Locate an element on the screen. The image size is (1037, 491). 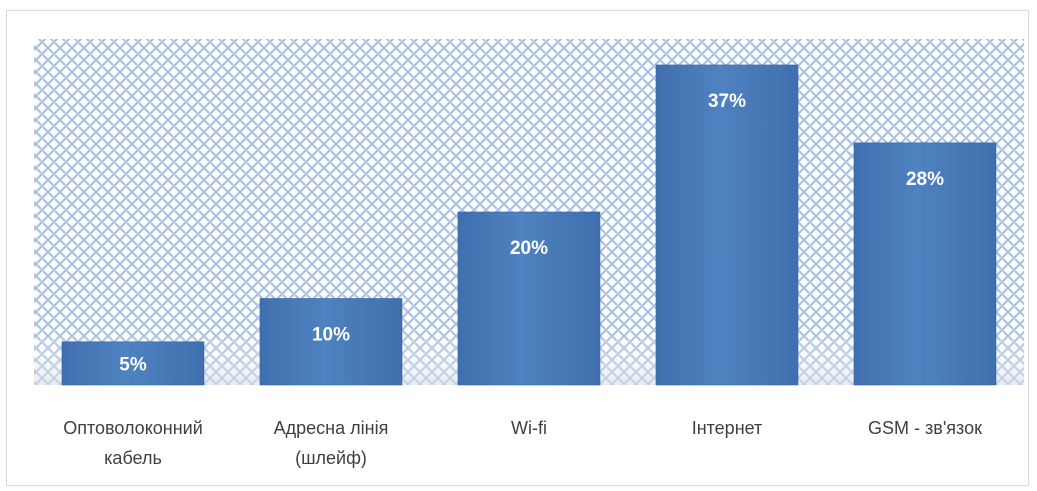
data-label-0: 5% is located at coordinates (133, 364).